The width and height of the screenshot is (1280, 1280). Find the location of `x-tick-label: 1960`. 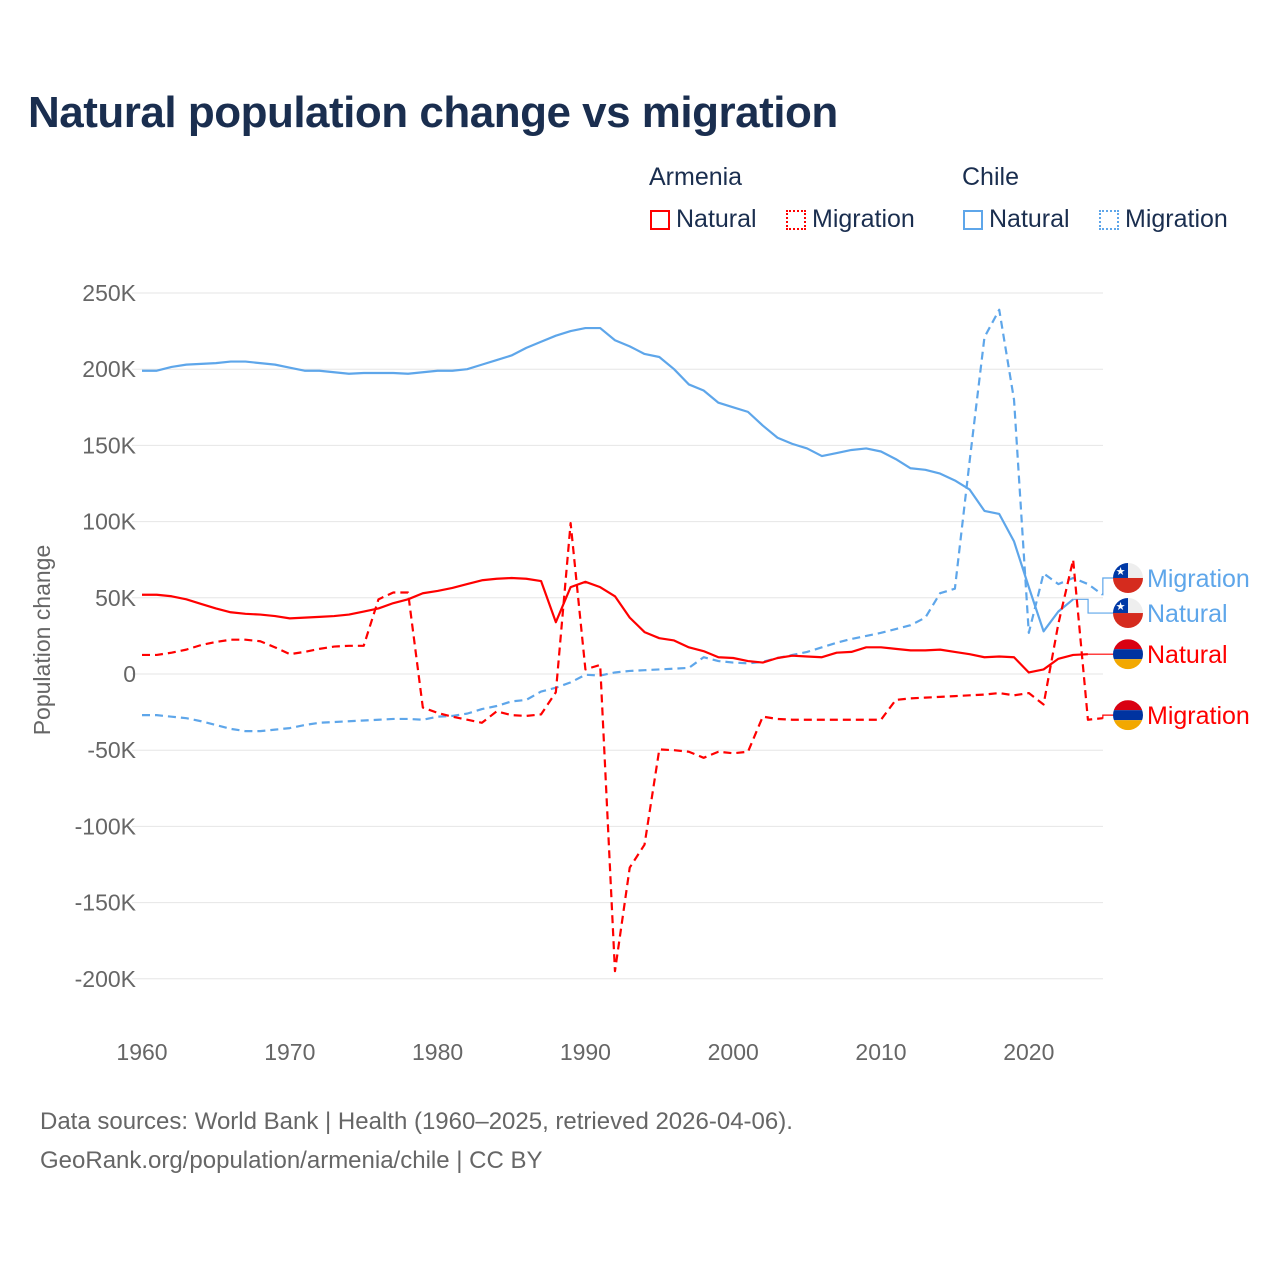

x-tick-label: 1960 is located at coordinates (141, 1052).